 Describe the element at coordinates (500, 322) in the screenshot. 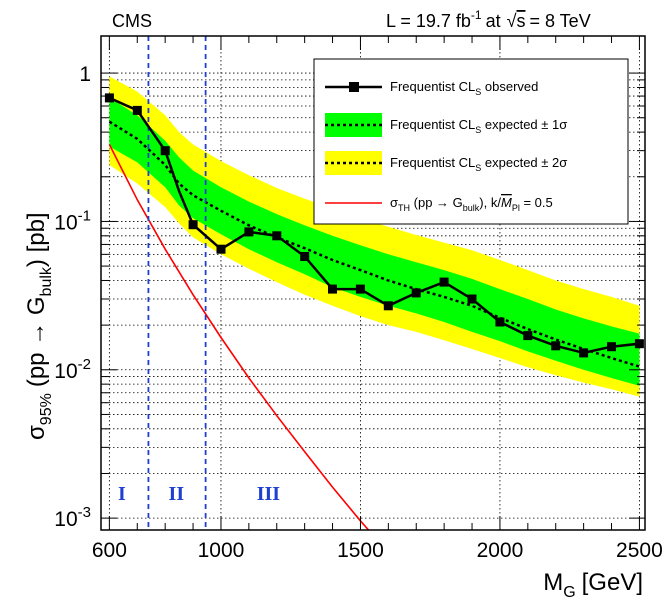

I see `observed-point-2000` at that location.